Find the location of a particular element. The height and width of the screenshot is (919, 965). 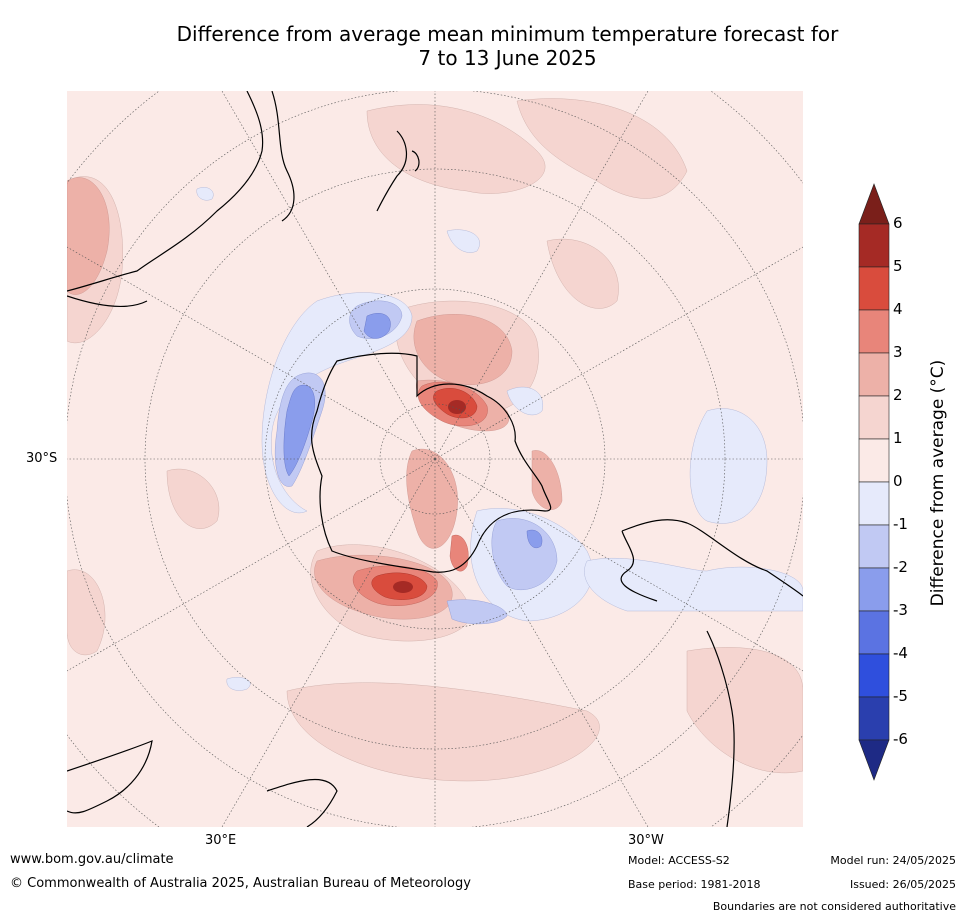

footer-url: www.bom.gov.au/climate is located at coordinates (92, 859).